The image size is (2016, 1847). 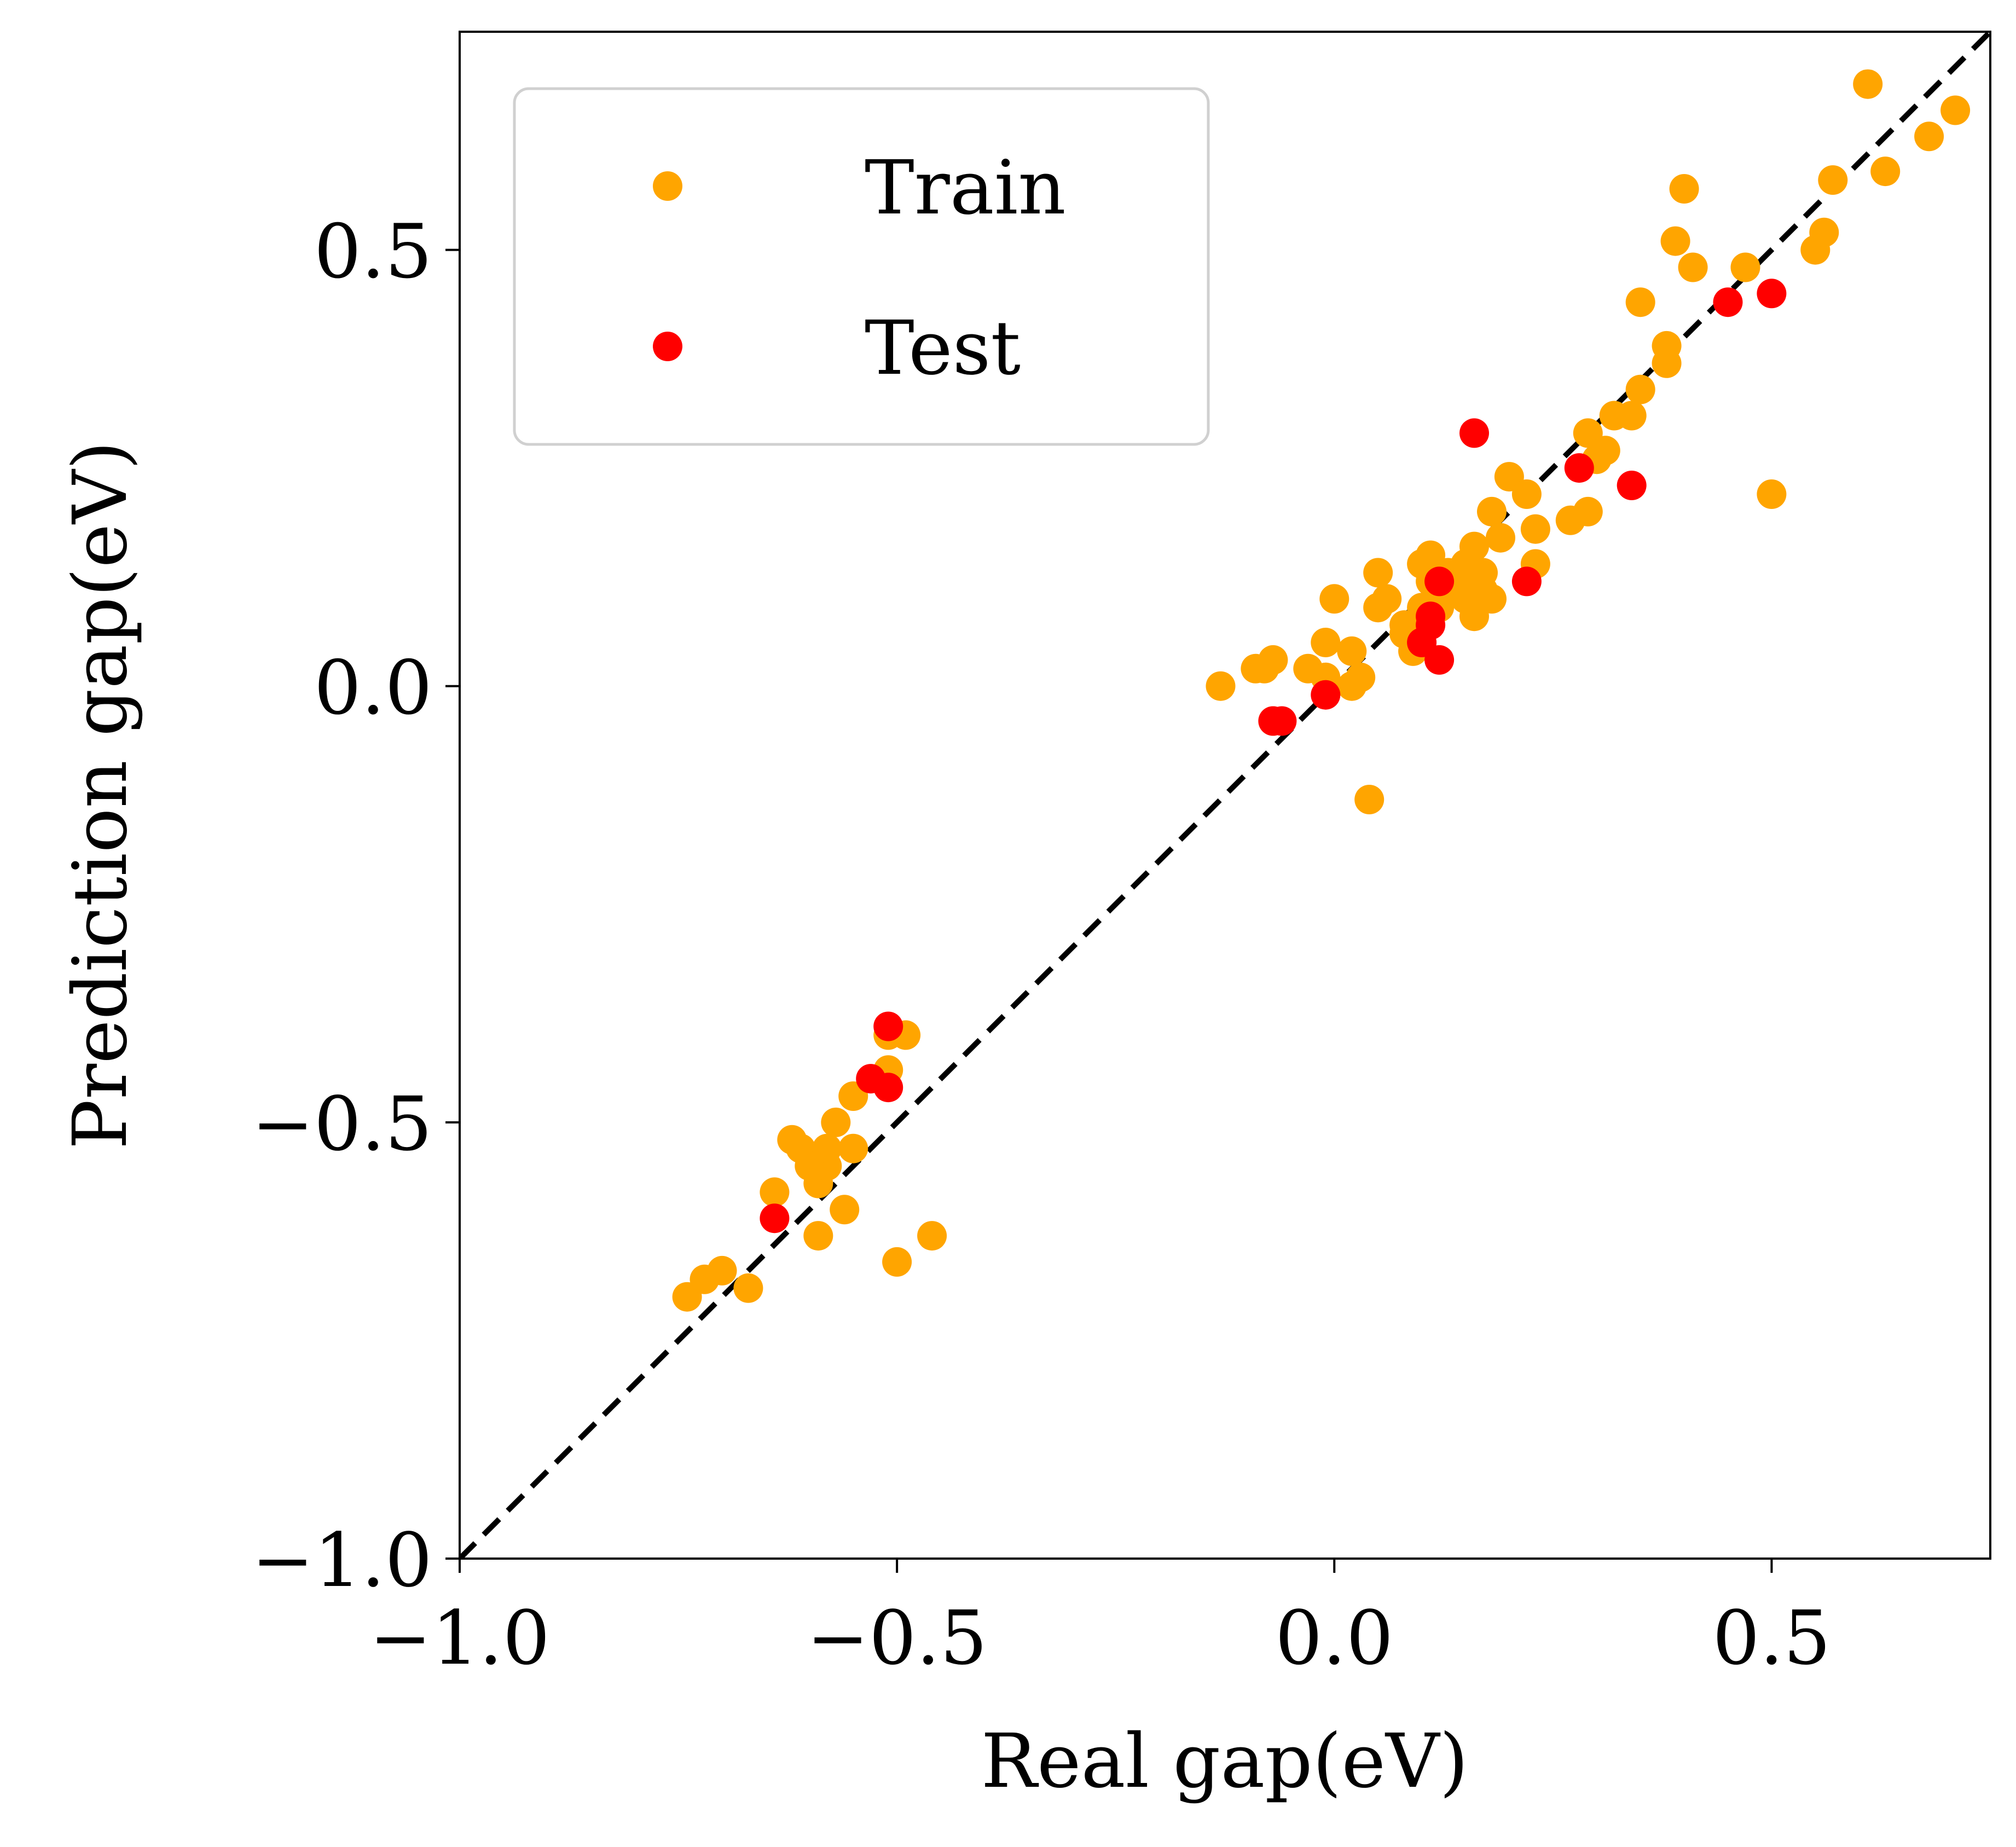 I want to click on y-tick-label: 0.5, so click(x=373, y=252).